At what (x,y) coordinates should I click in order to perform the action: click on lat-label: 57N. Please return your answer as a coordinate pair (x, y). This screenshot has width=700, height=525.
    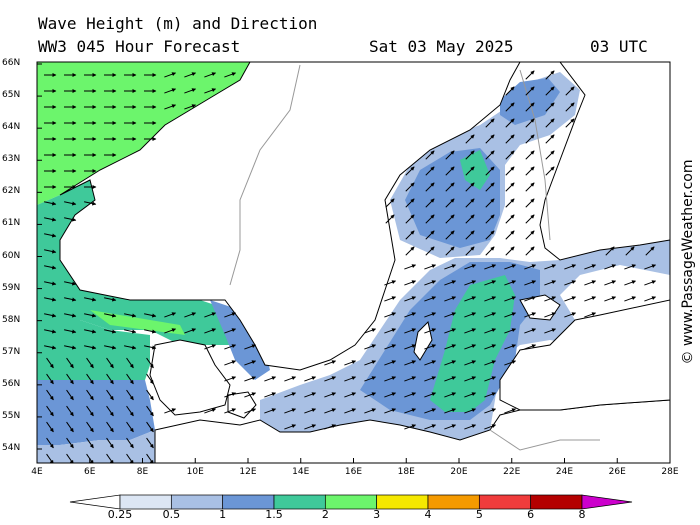
    Looking at the image, I should click on (11, 351).